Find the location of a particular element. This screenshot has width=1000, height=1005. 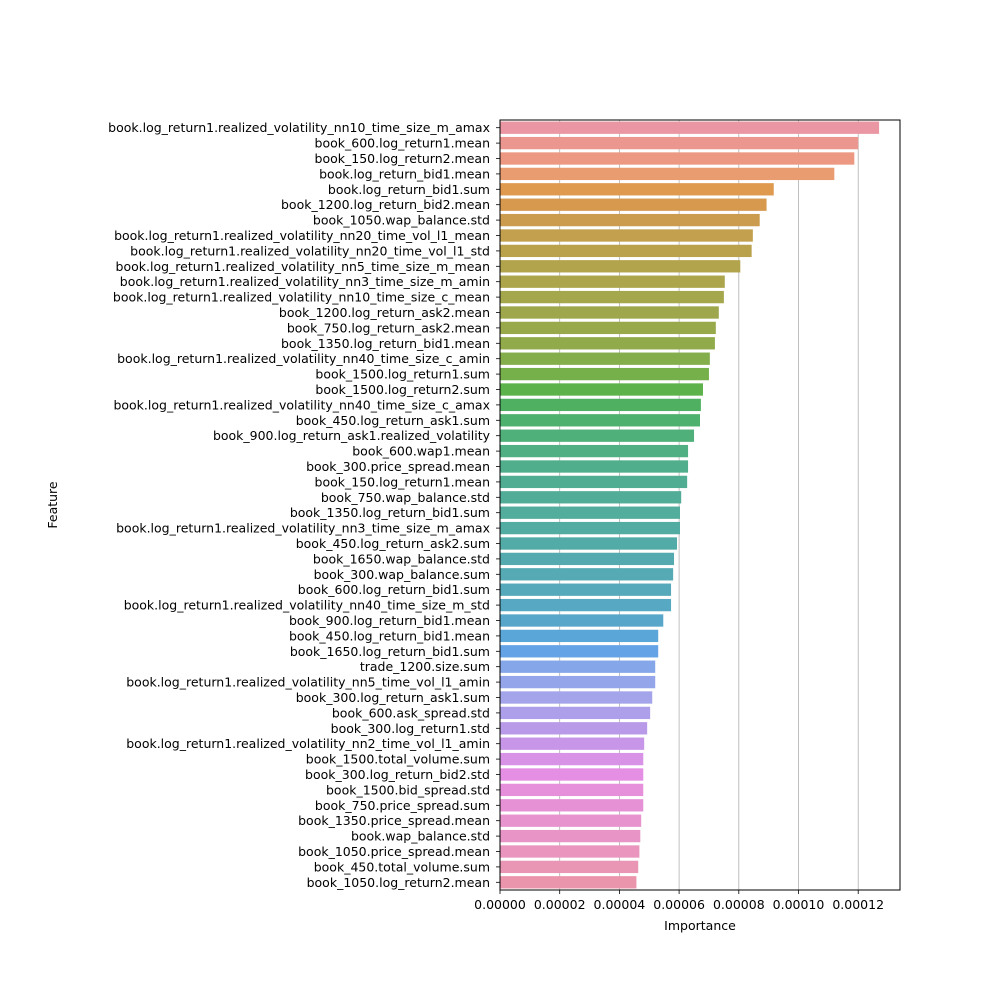

y-tick-label: book_1350.price_spread.mean is located at coordinates (394, 820).